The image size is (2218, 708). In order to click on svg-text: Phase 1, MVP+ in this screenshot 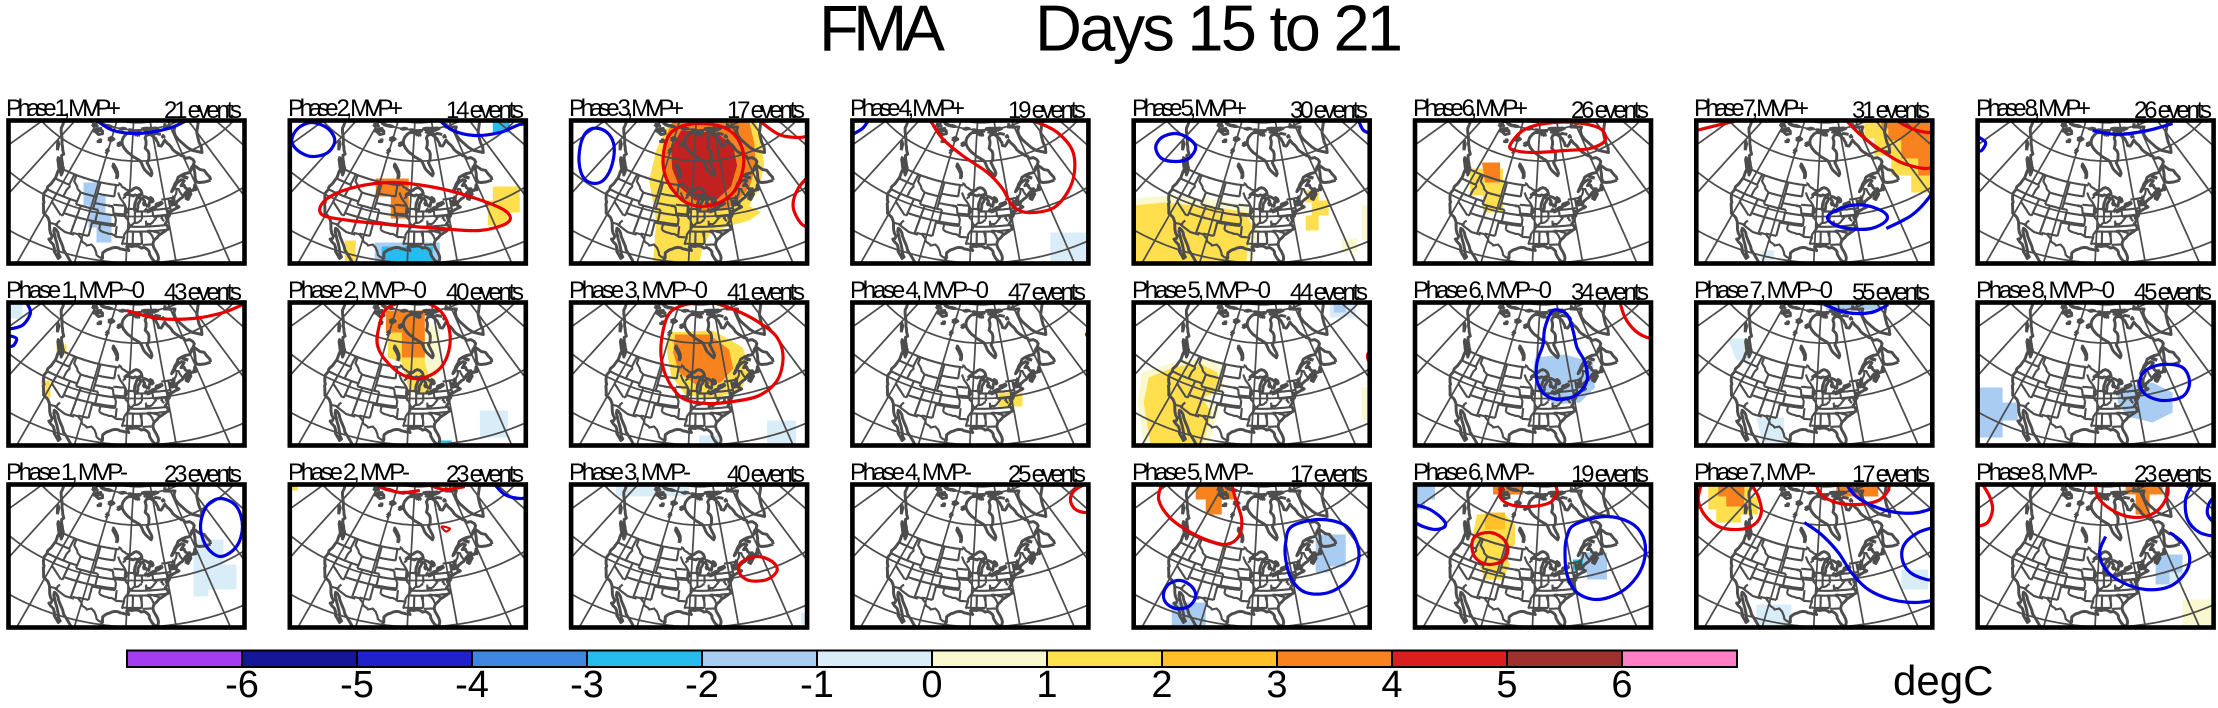, I will do `click(63, 108)`.